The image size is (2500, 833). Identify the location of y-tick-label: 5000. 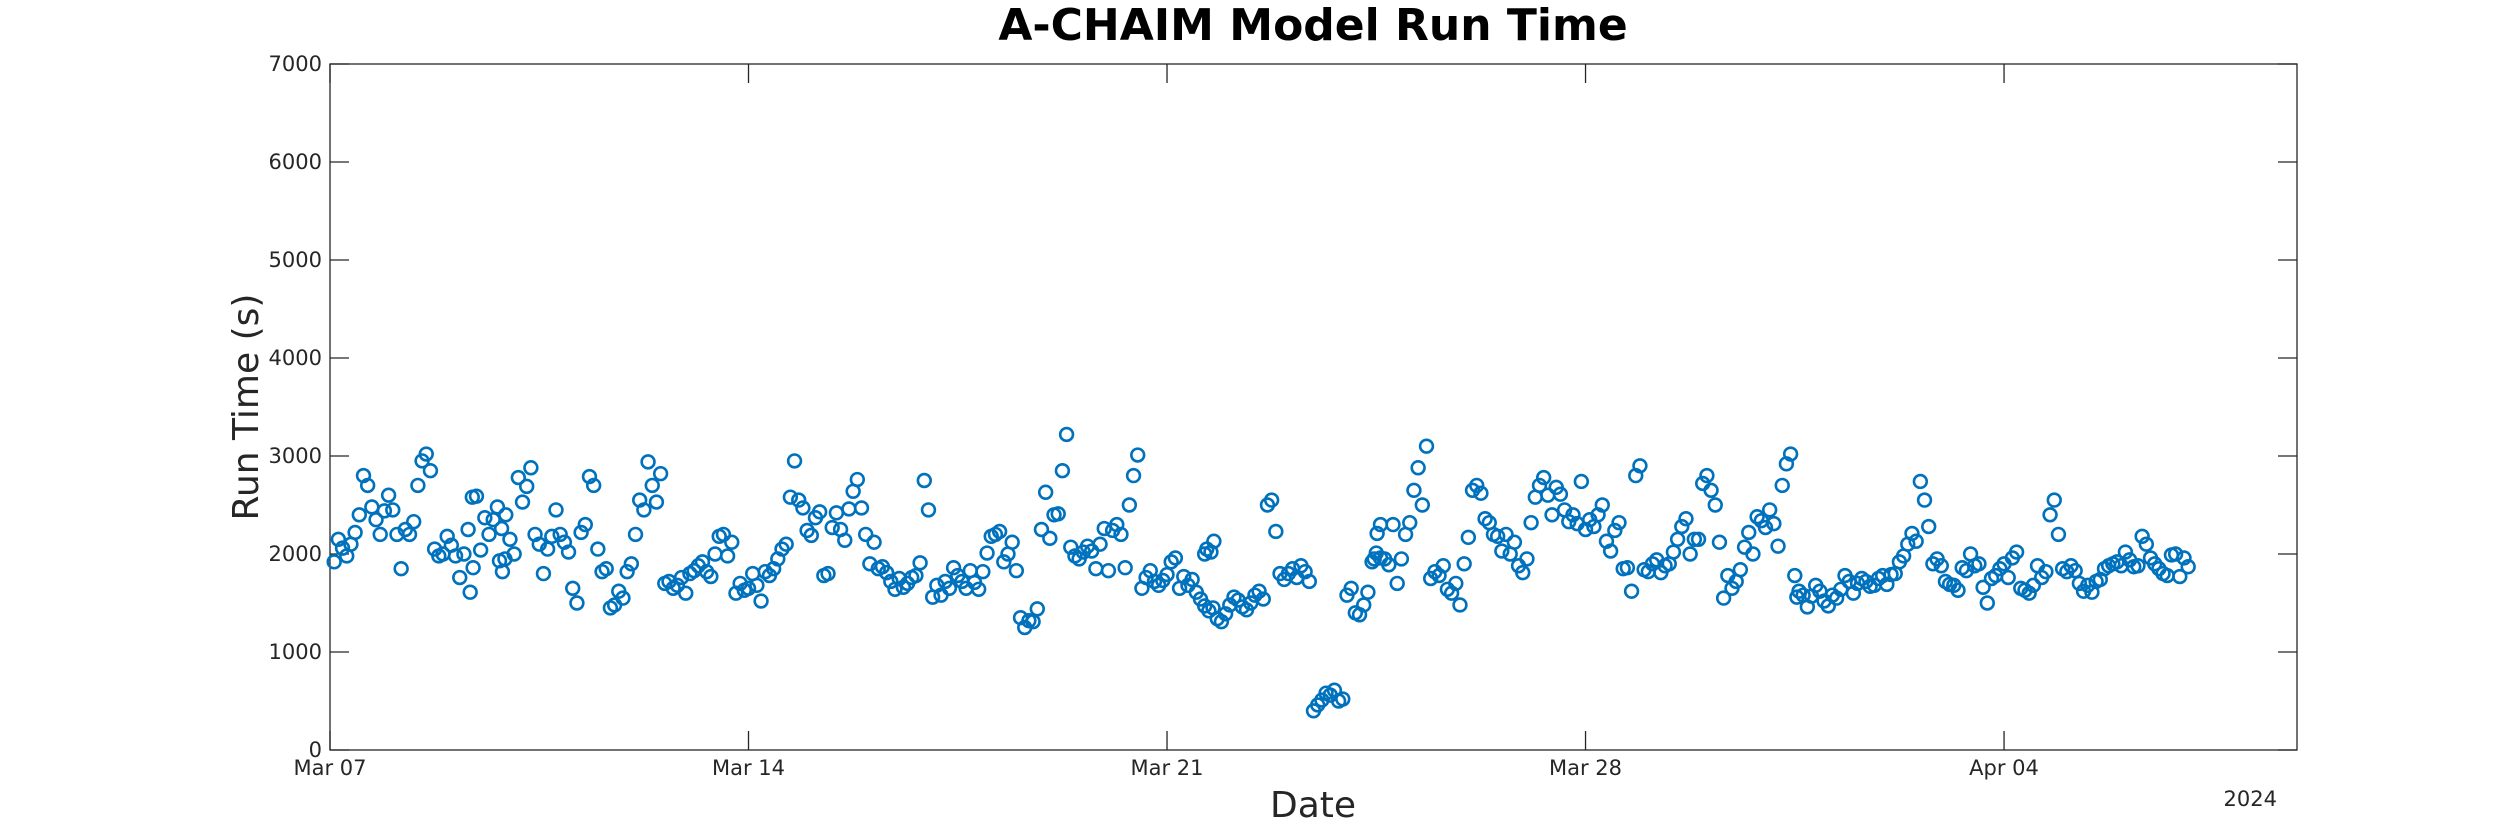
(295, 260).